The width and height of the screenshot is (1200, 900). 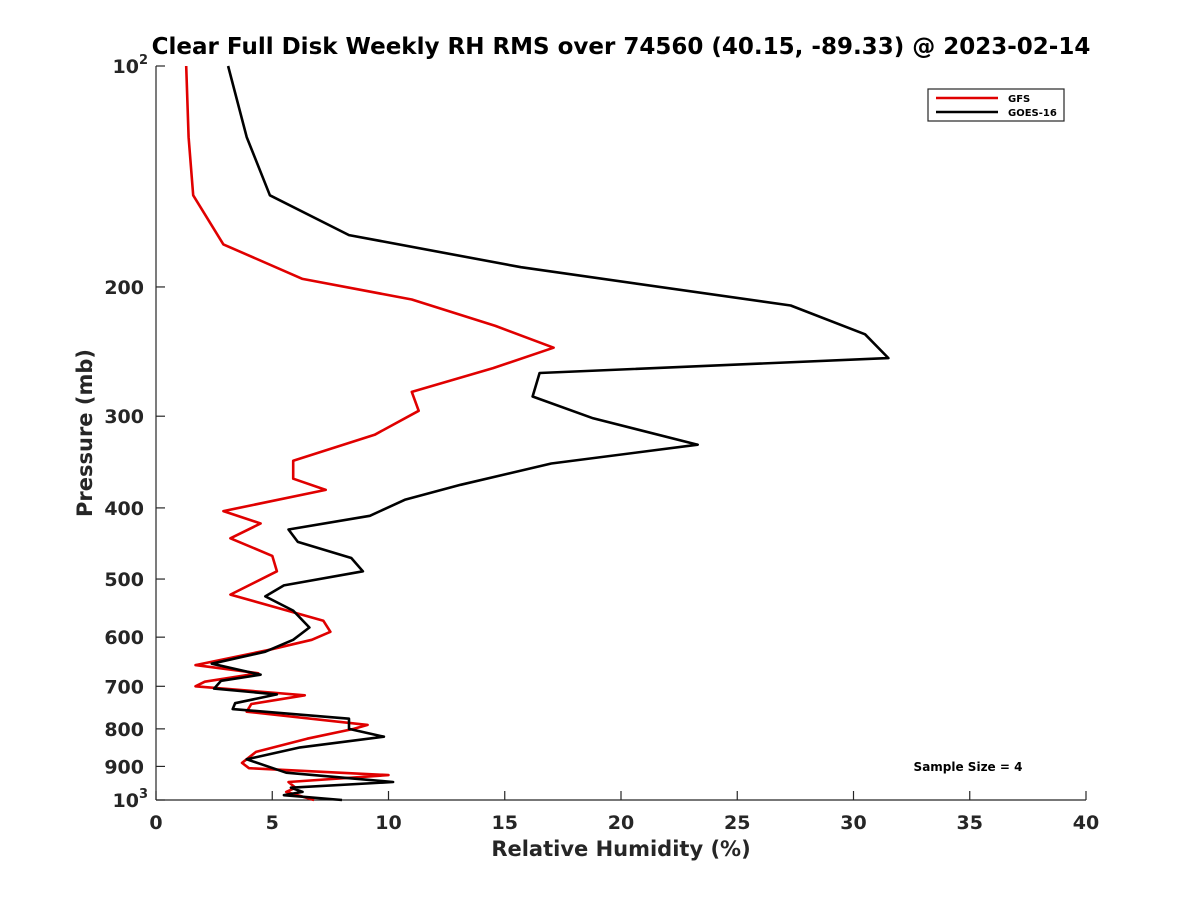 I want to click on legend: GFS GOES-16, so click(x=996, y=105).